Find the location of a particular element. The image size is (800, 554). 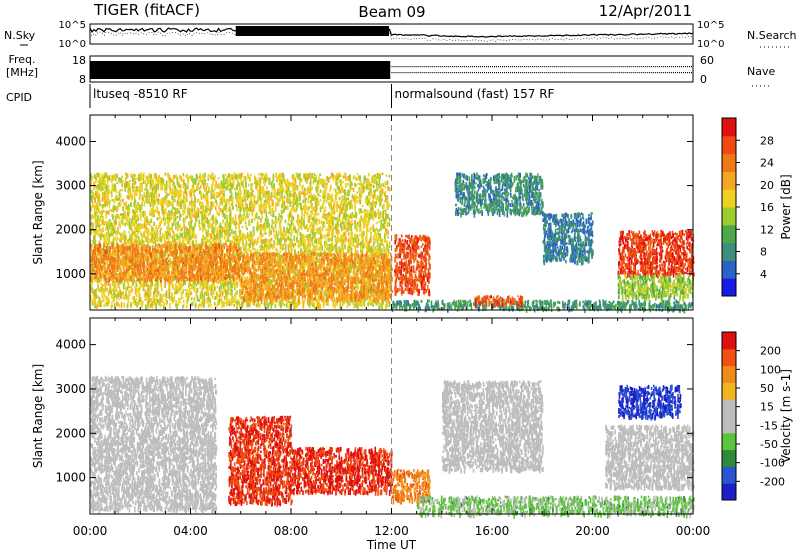

freq-unit-label: [MHz] is located at coordinates (22, 72).